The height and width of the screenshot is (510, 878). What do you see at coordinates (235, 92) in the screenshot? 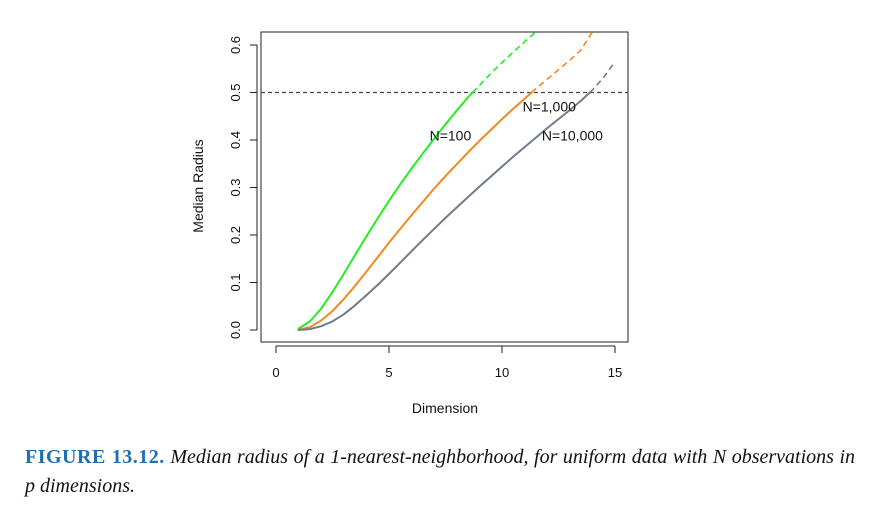
I see `y-tick-label: 0.5` at bounding box center [235, 92].